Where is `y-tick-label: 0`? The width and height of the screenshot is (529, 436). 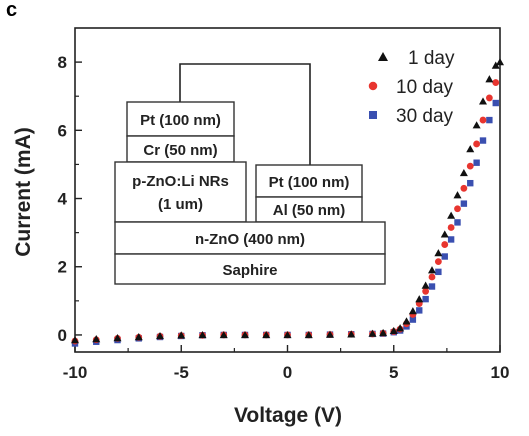 y-tick-label: 0 is located at coordinates (62, 335).